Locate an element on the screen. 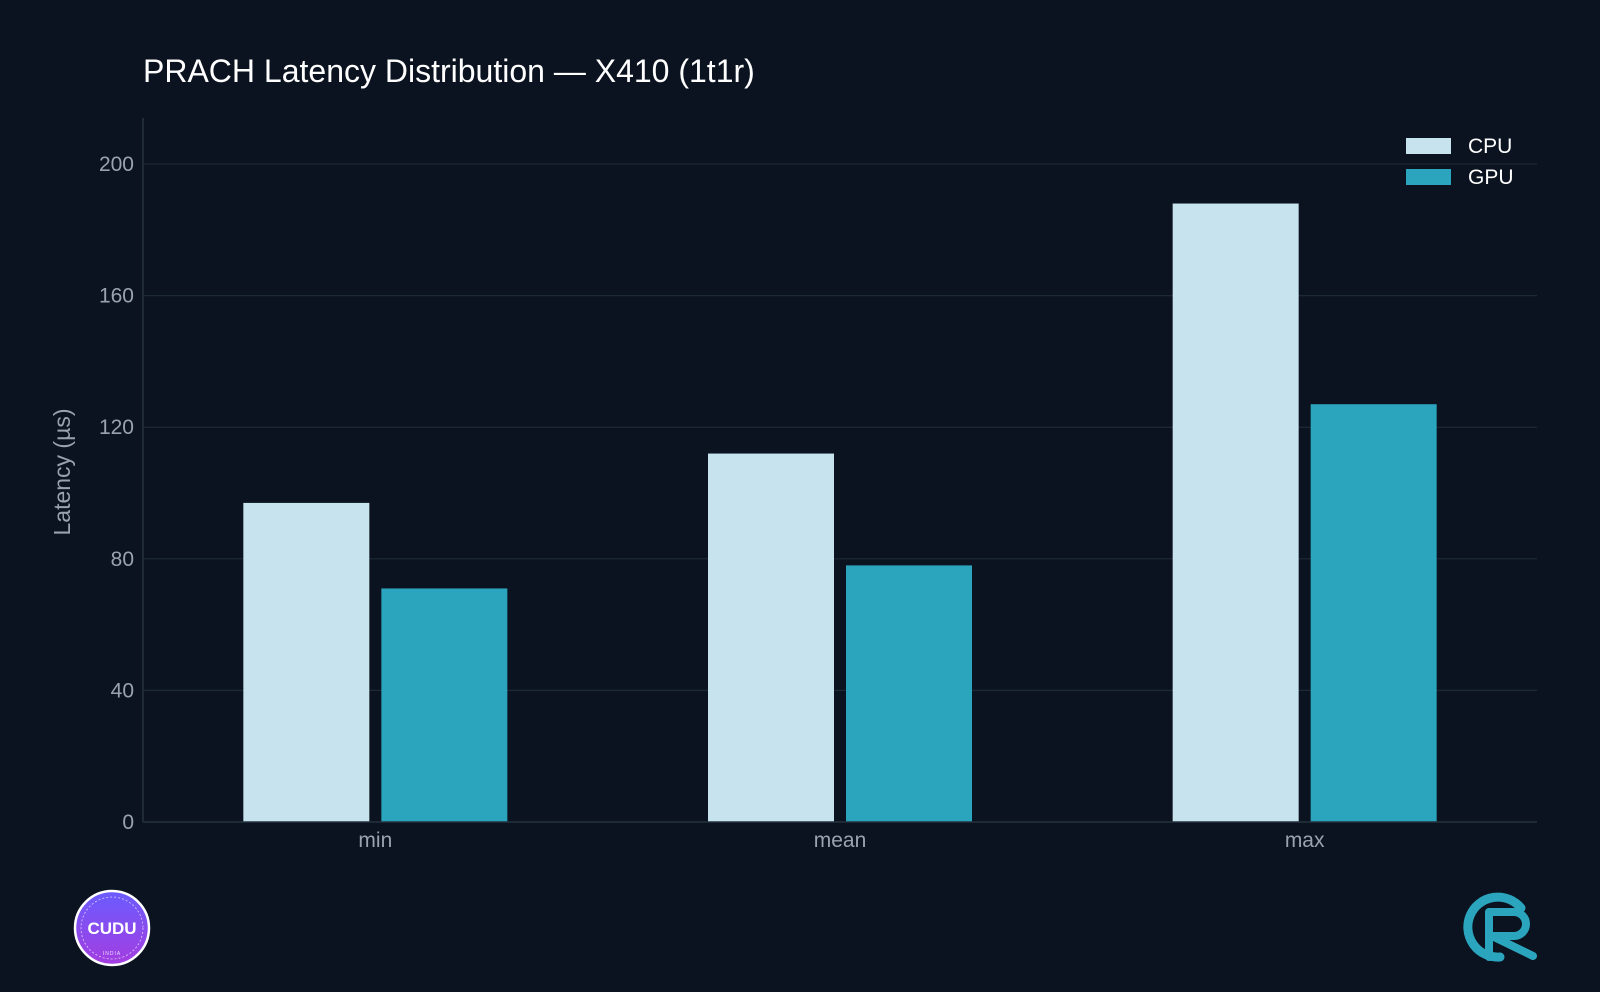 The image size is (1600, 992). bar-cpu-max is located at coordinates (1235, 512).